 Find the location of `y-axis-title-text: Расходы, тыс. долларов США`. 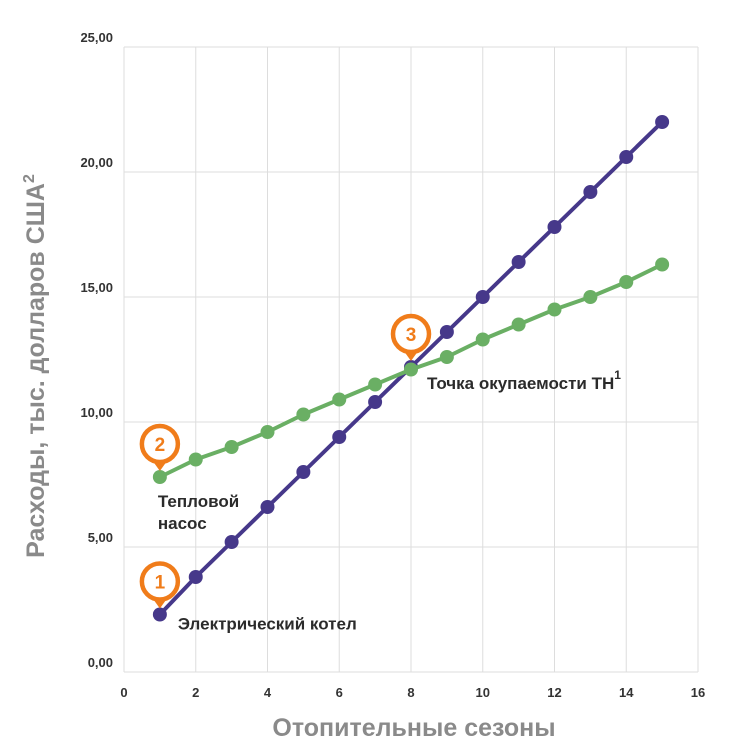

y-axis-title-text: Расходы, тыс. долларов США is located at coordinates (36, 370).